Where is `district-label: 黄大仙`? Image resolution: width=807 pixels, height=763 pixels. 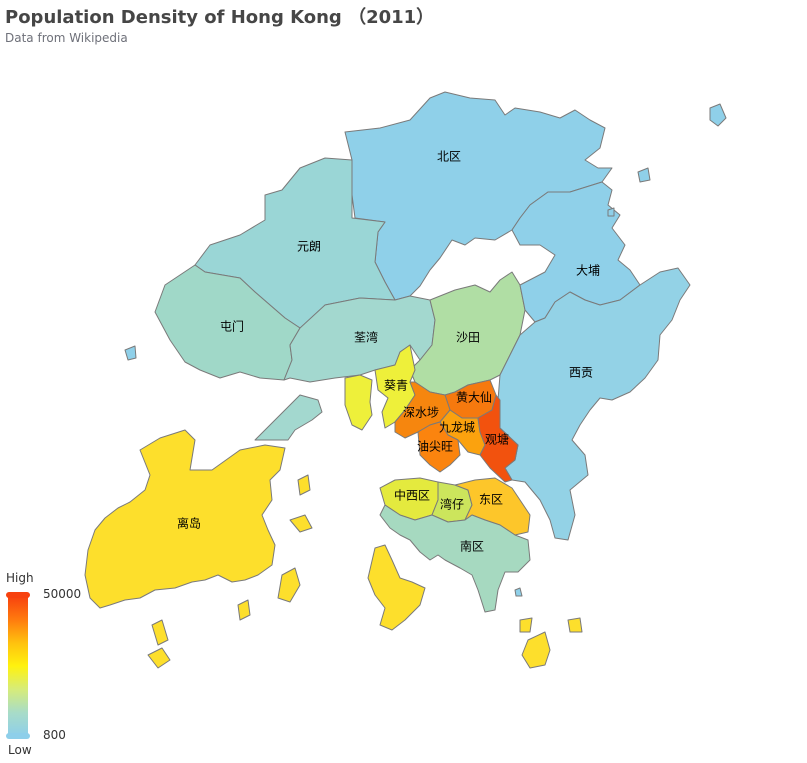 district-label: 黄大仙 is located at coordinates (474, 398).